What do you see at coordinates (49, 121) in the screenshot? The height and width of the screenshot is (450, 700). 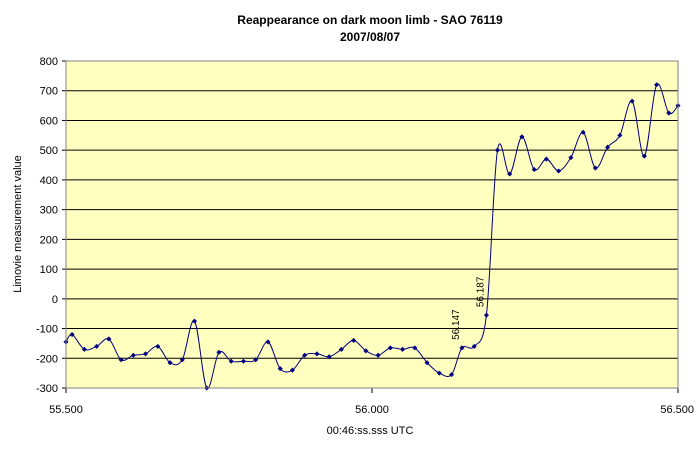 I see `y-tick-label: 600` at bounding box center [49, 121].